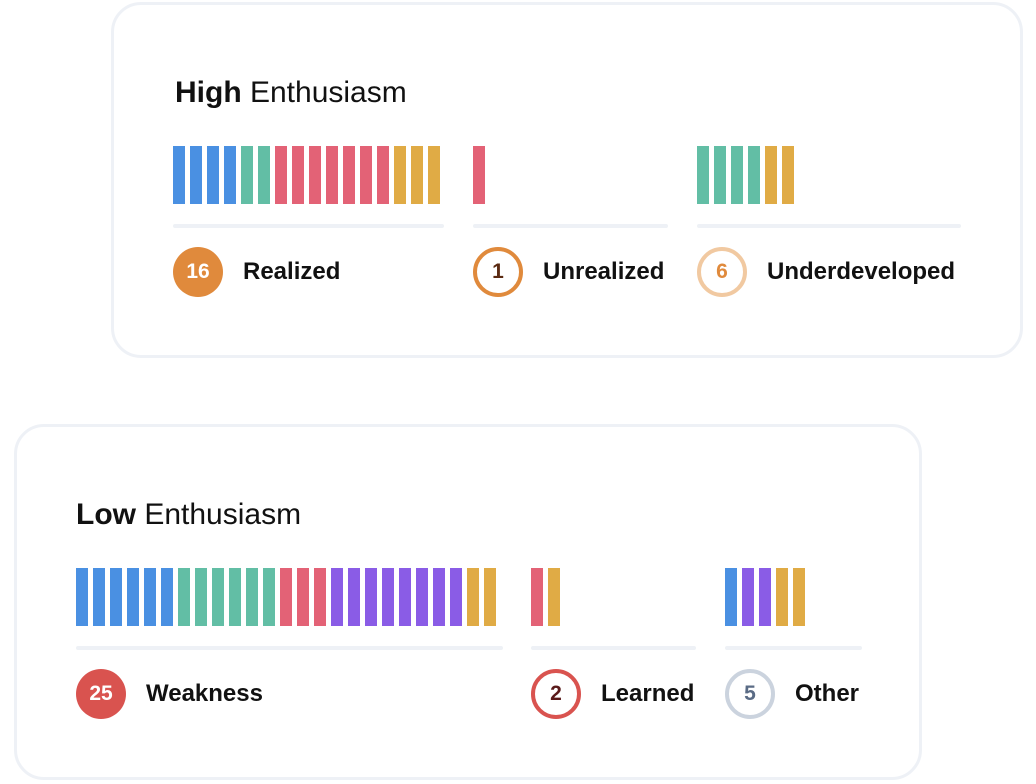 The image size is (1036, 784). Describe the element at coordinates (292, 271) in the screenshot. I see `legend-label: Realized` at that location.